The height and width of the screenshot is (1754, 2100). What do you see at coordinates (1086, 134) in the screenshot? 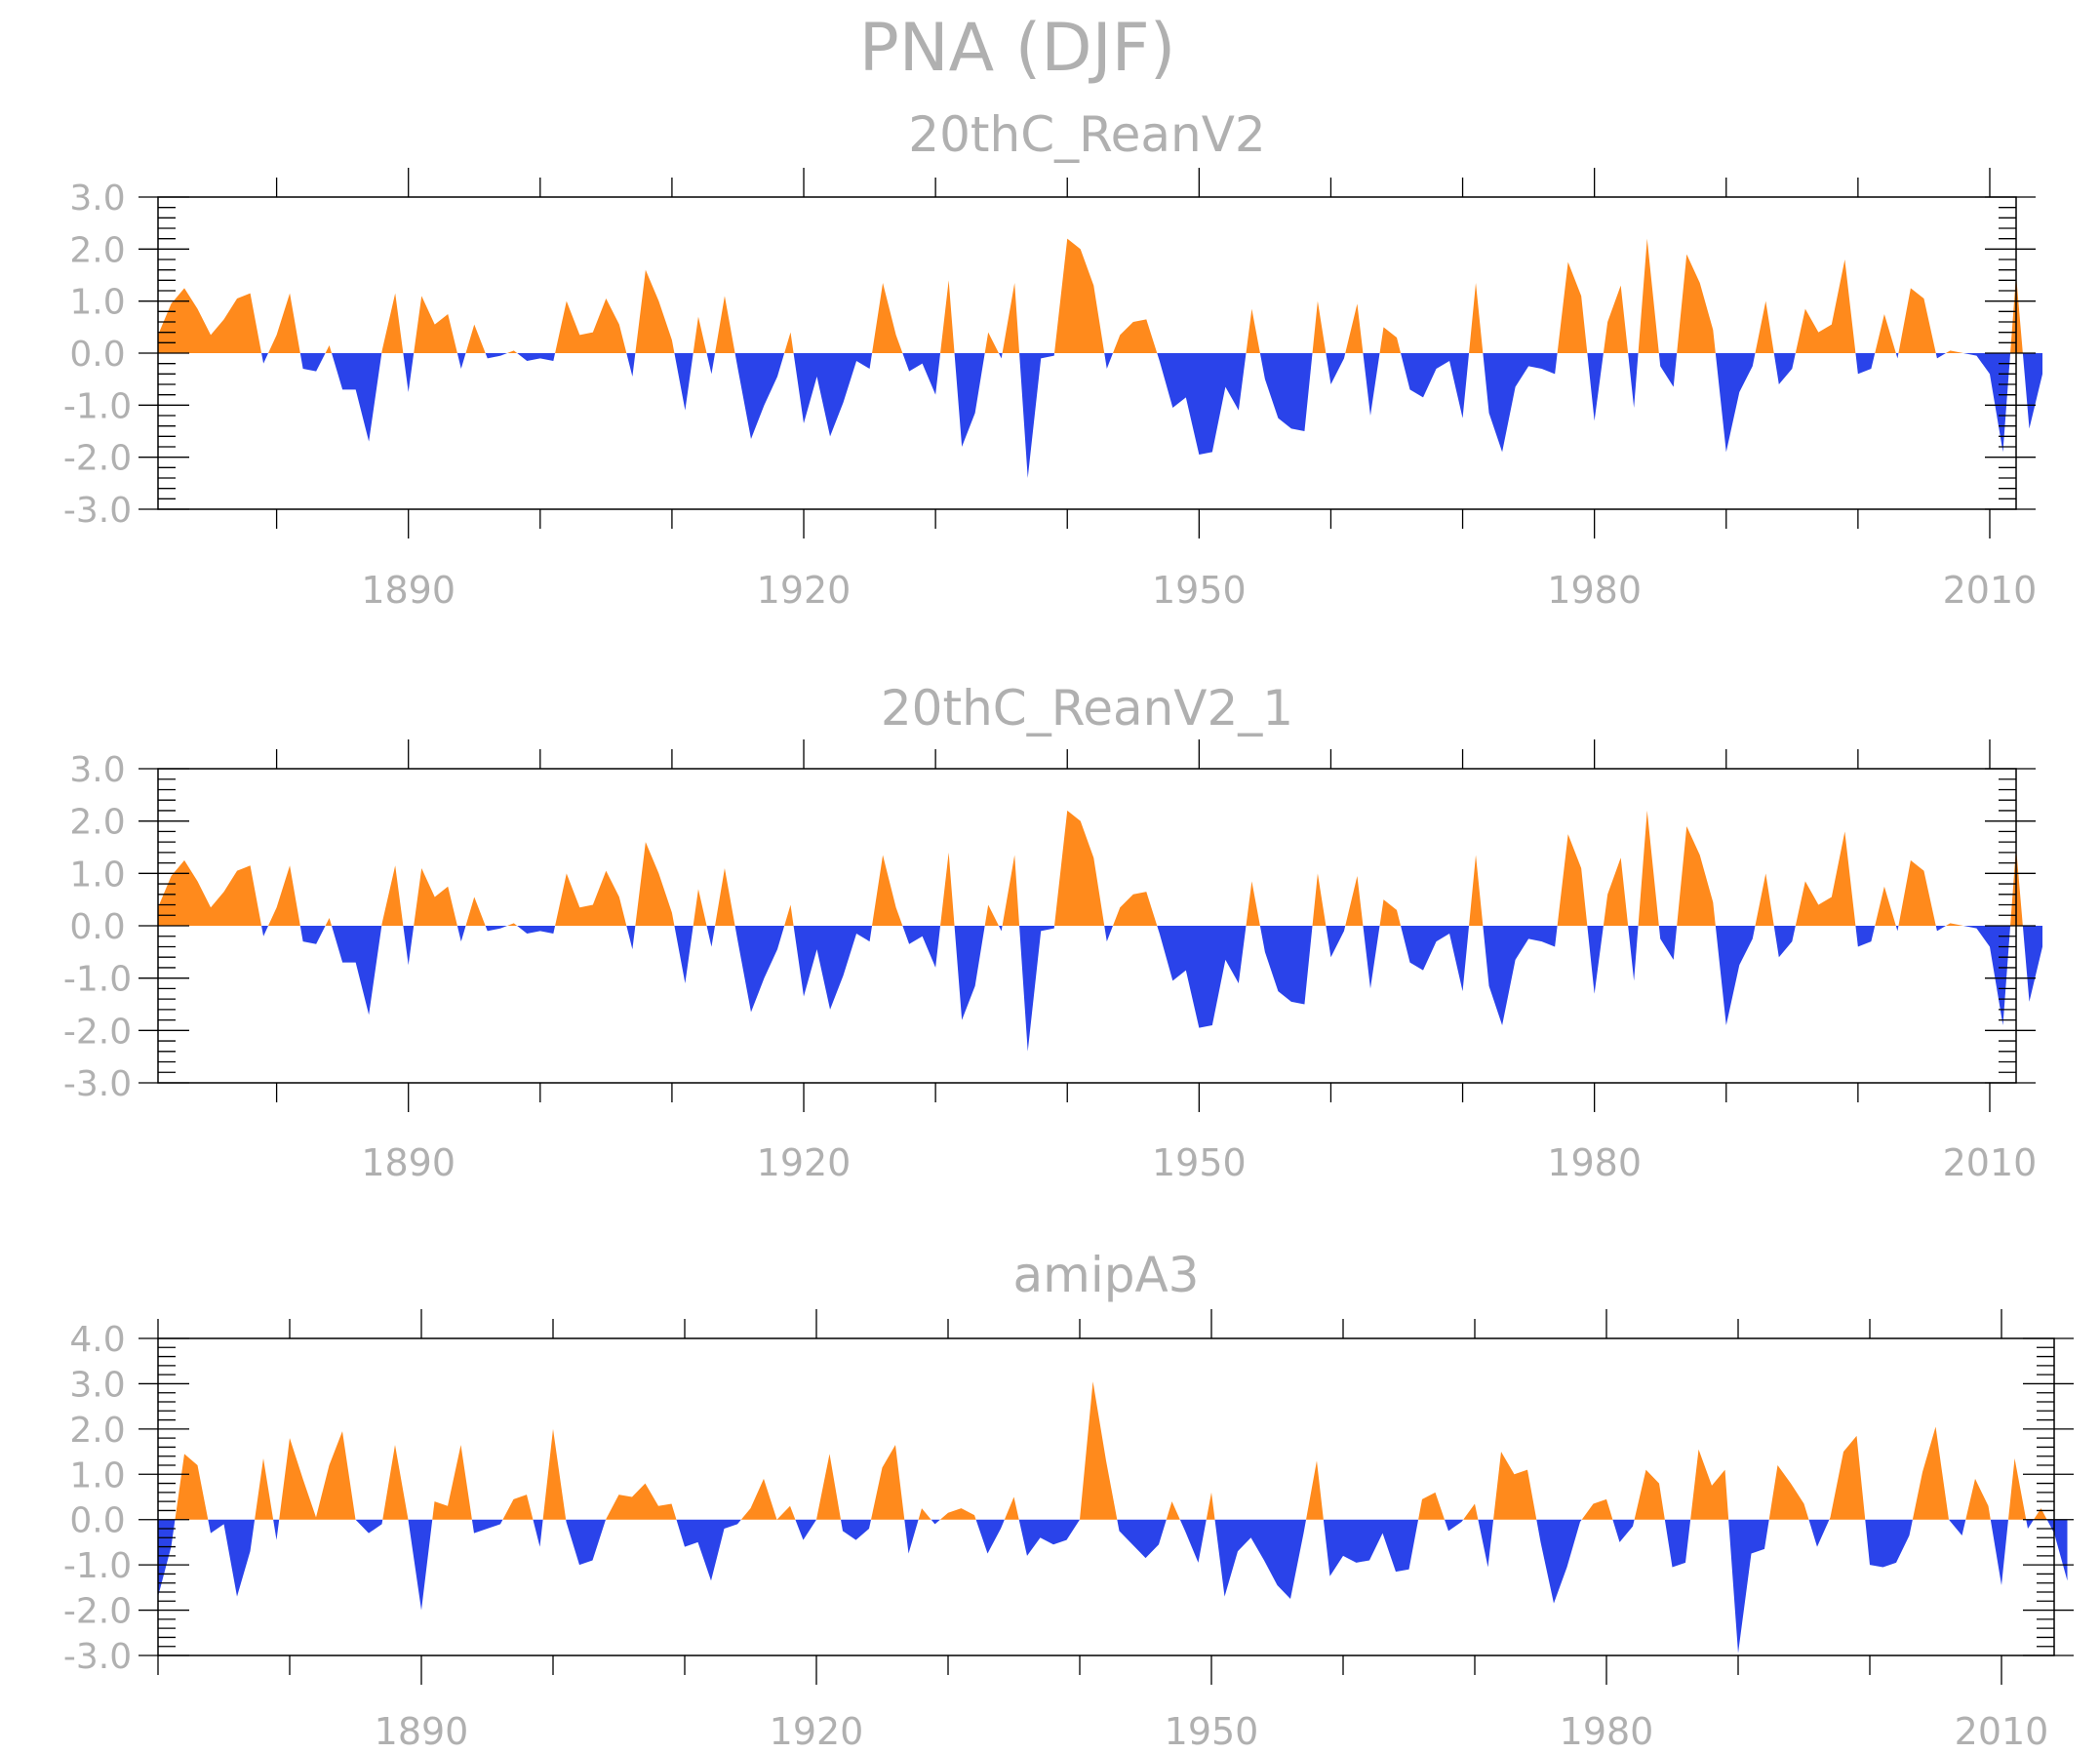
I see `panel-title: 20thC_ReanV2` at bounding box center [1086, 134].